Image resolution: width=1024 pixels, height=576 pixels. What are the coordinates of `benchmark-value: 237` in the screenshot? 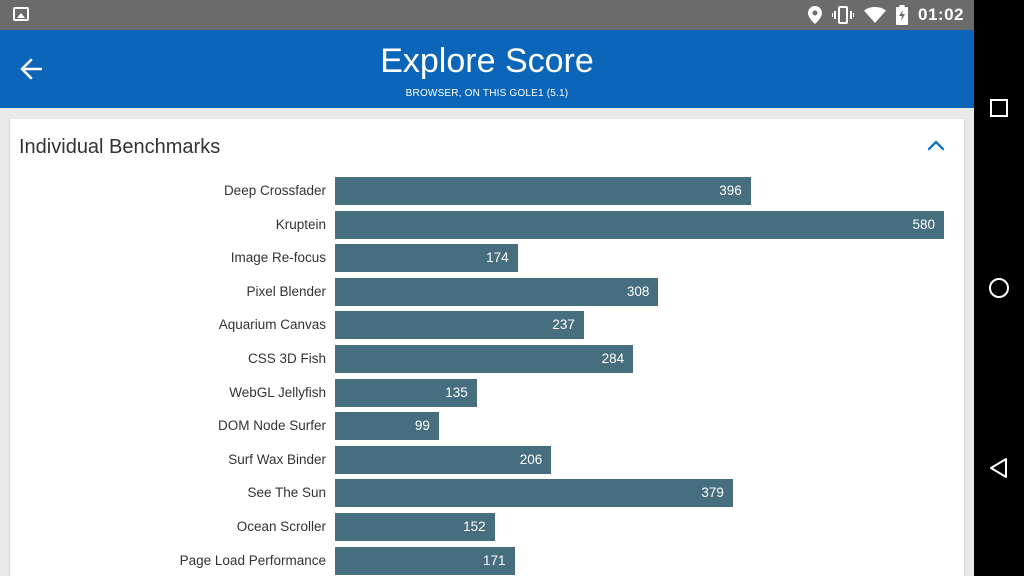 It's located at (563, 325).